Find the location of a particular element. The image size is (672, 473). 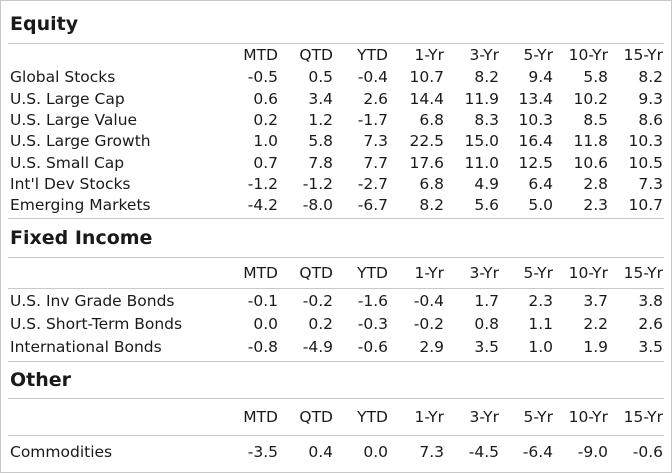

value-cell: -2.7 is located at coordinates (372, 184).